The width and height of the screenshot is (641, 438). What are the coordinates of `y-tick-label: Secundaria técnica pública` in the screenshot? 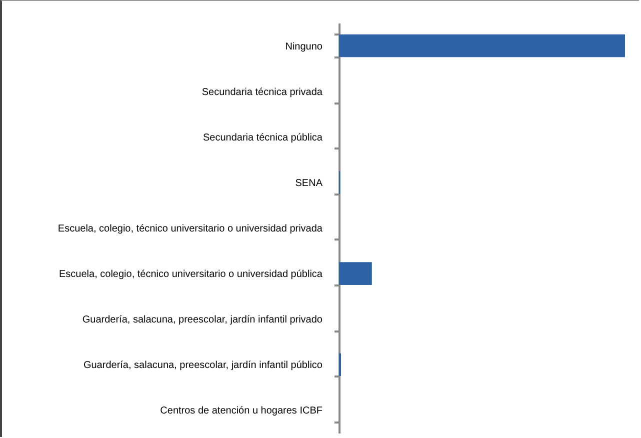 It's located at (262, 138).